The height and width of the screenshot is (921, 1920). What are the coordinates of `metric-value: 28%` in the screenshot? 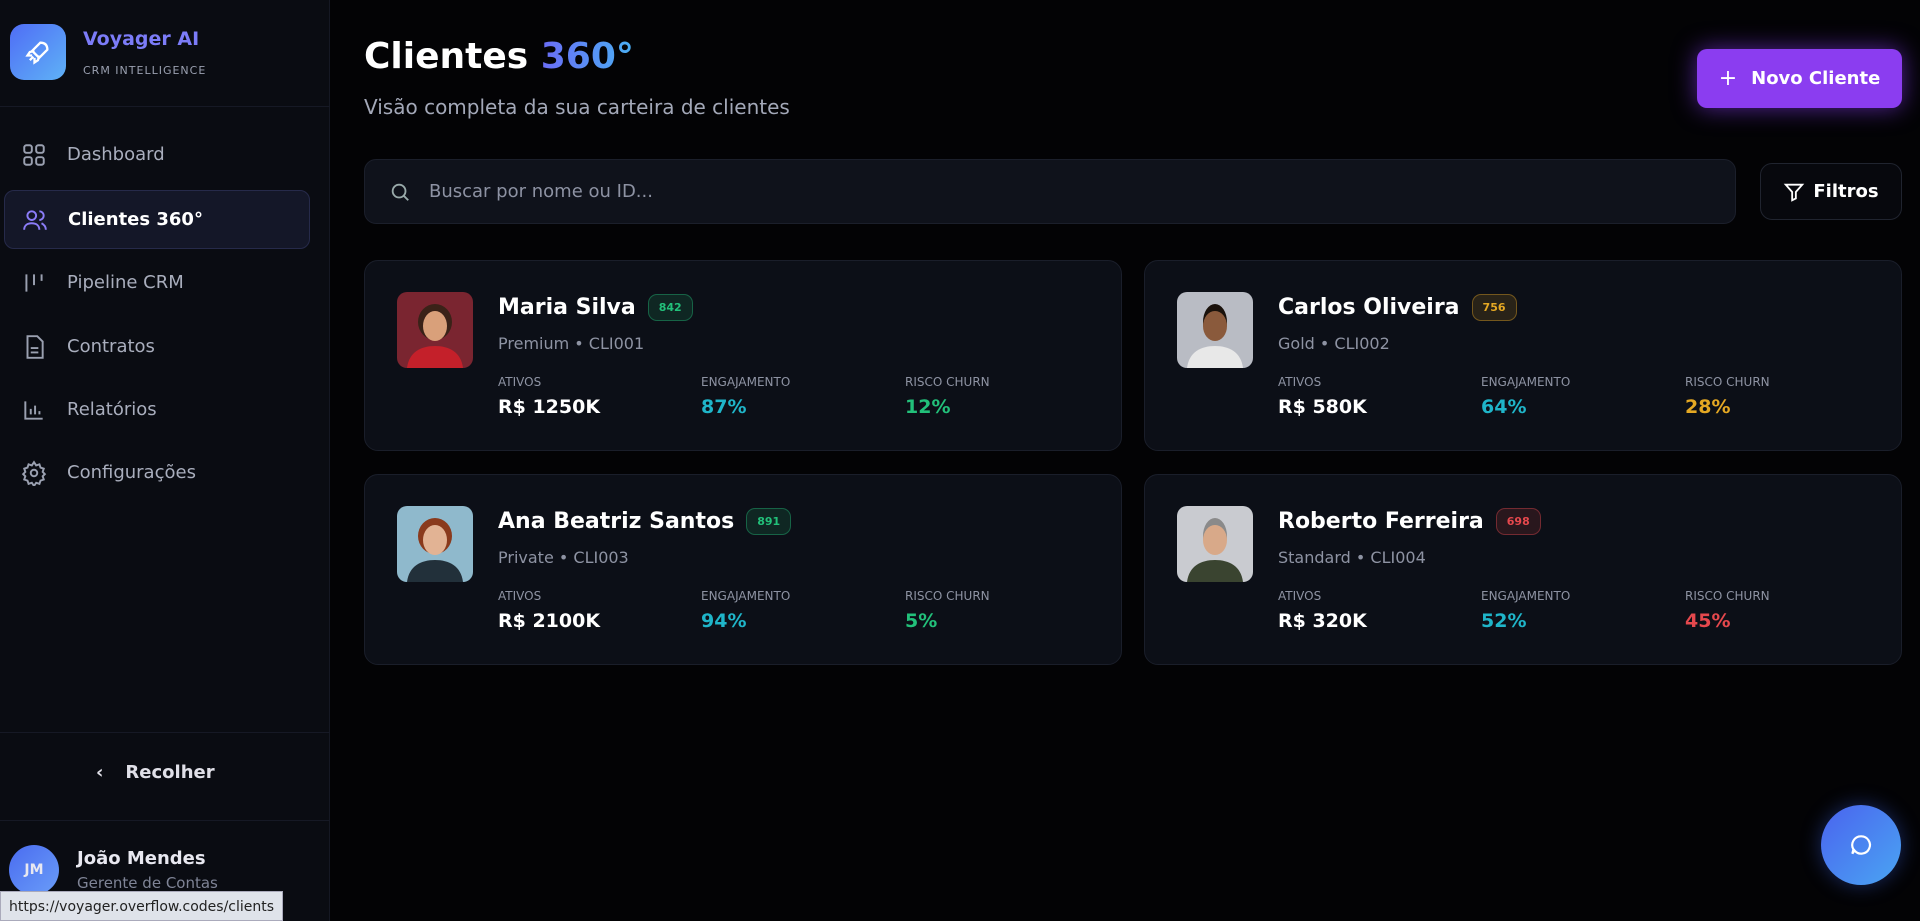 It's located at (1708, 407).